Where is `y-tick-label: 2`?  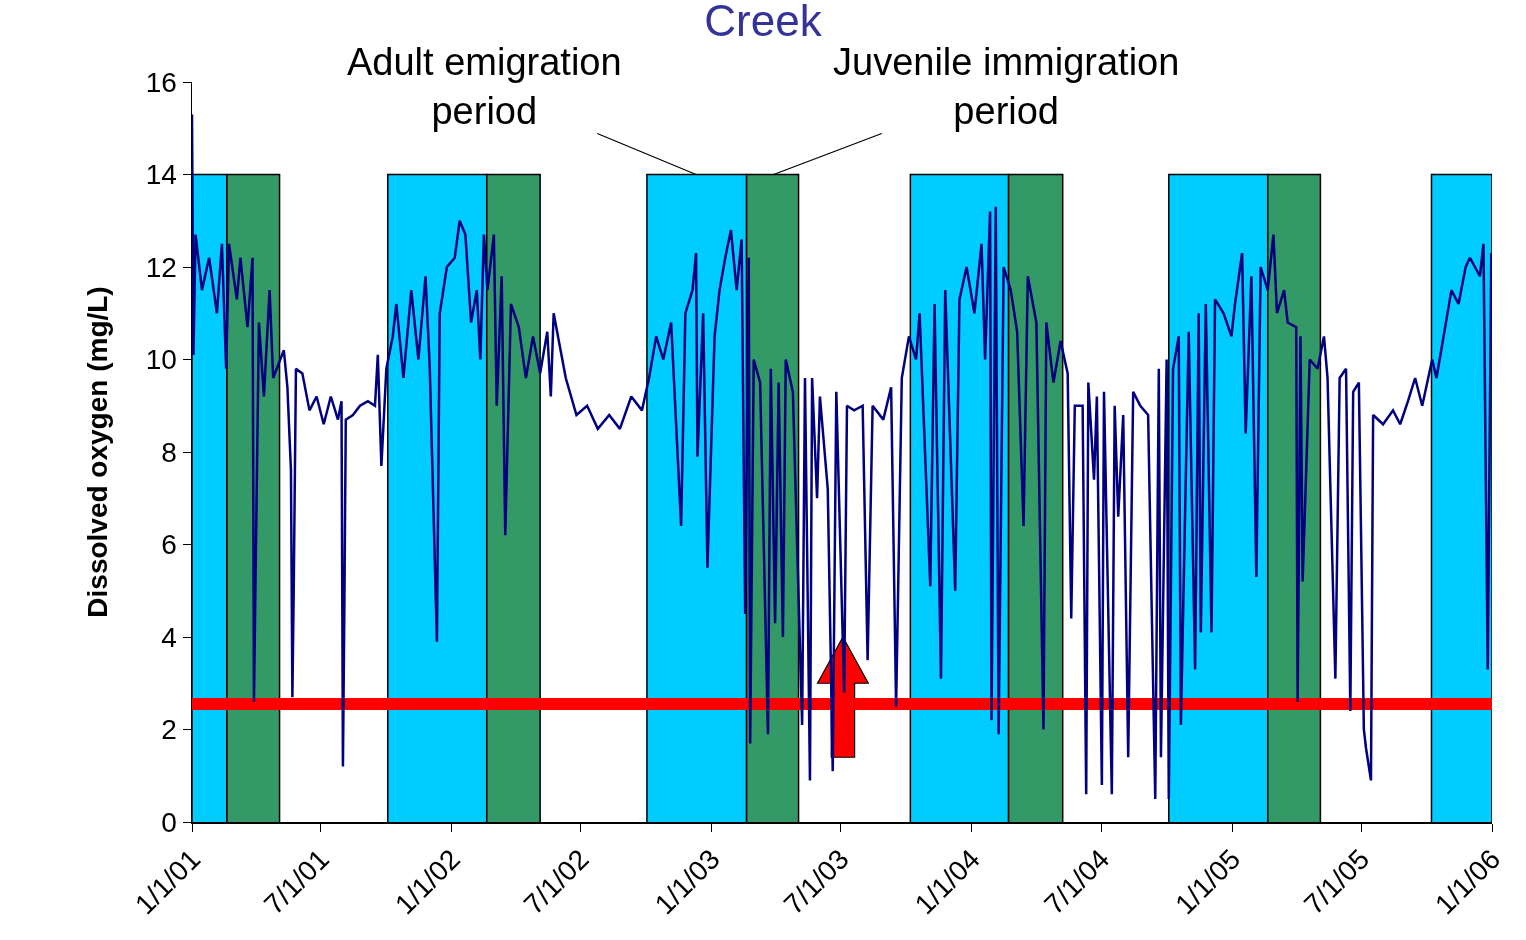
y-tick-label: 2 is located at coordinates (169, 730).